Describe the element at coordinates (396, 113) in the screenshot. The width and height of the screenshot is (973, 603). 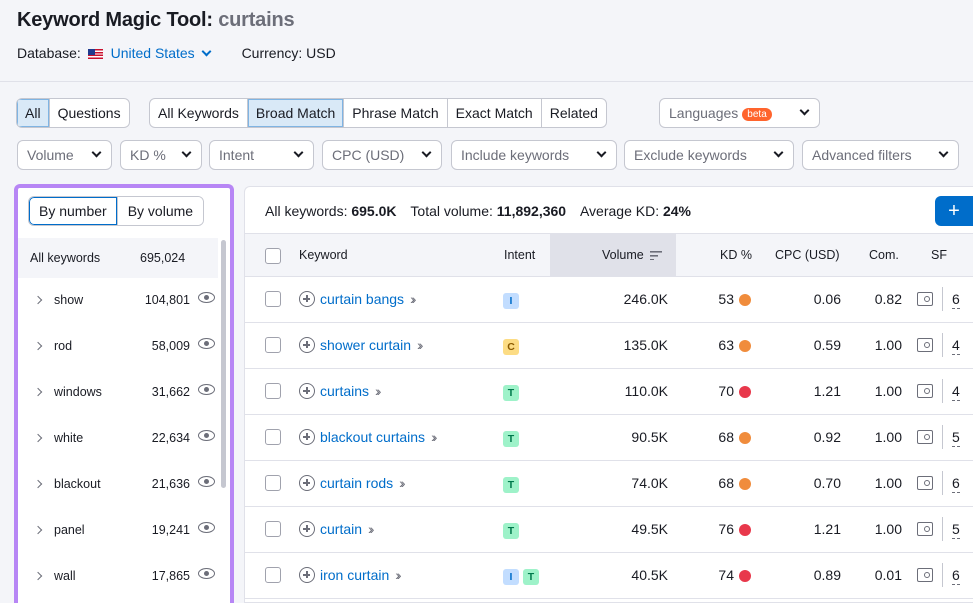
I see `tab-phrase-match: Phrase Match` at that location.